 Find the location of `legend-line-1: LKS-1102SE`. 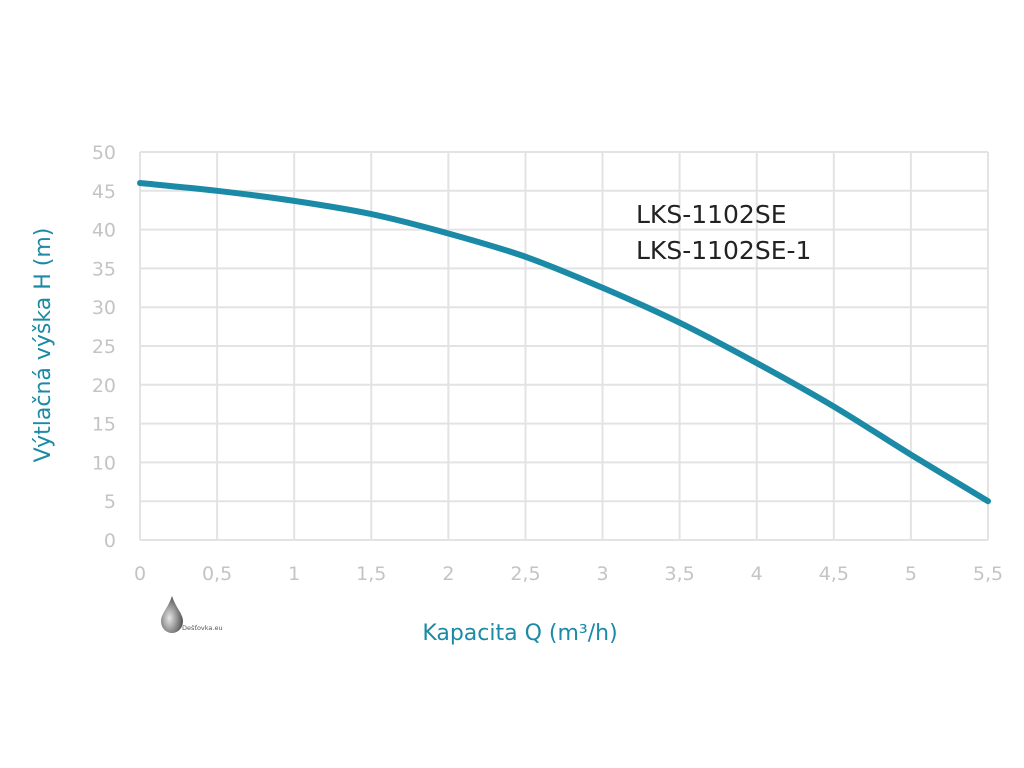

legend-line-1: LKS-1102SE is located at coordinates (711, 214).